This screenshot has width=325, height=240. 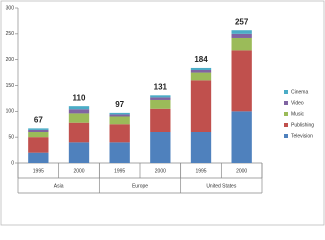 What do you see at coordinates (10, 60) in the screenshot?
I see `y-tick-label: 200` at bounding box center [10, 60].